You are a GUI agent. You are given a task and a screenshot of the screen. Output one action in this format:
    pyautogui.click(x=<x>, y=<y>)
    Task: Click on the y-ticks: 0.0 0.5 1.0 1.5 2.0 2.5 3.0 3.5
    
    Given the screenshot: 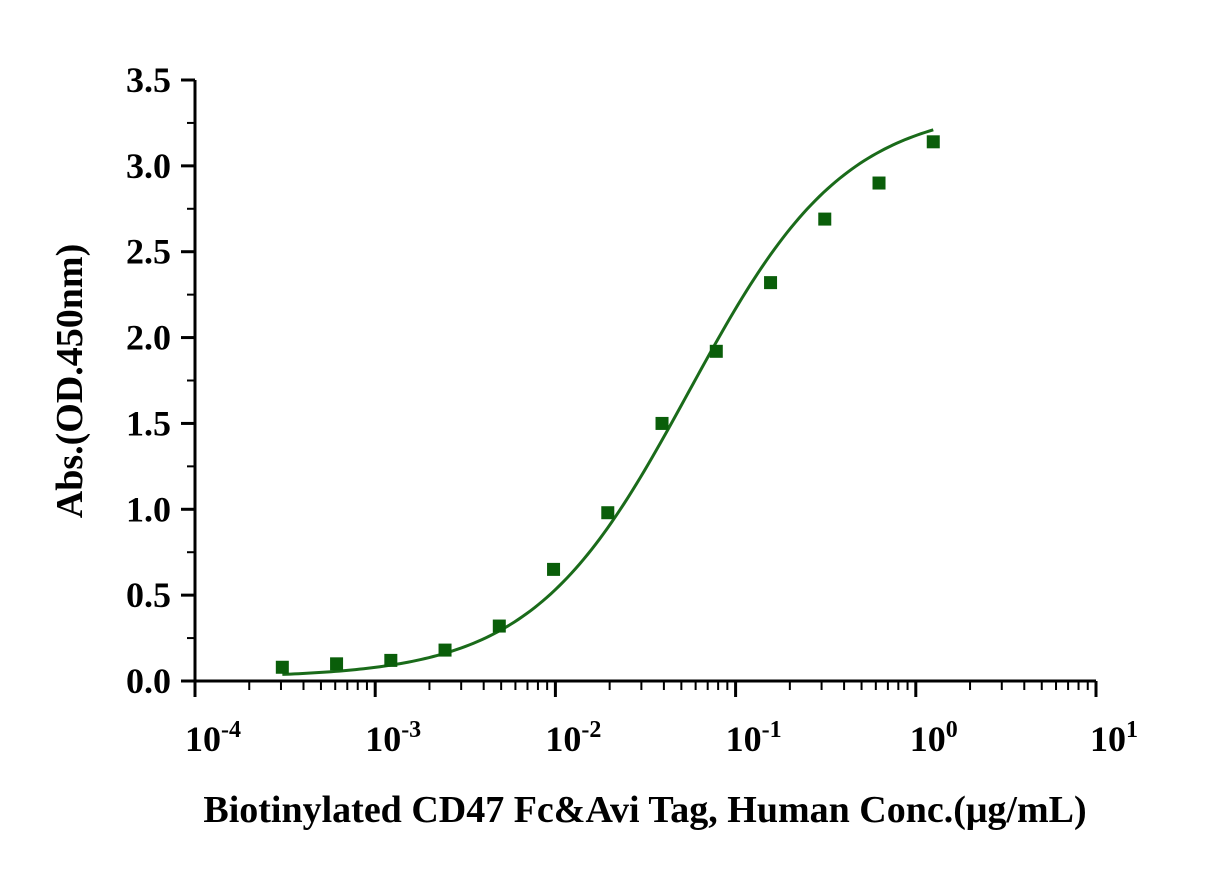 What is the action you would take?
    pyautogui.click(x=160, y=380)
    